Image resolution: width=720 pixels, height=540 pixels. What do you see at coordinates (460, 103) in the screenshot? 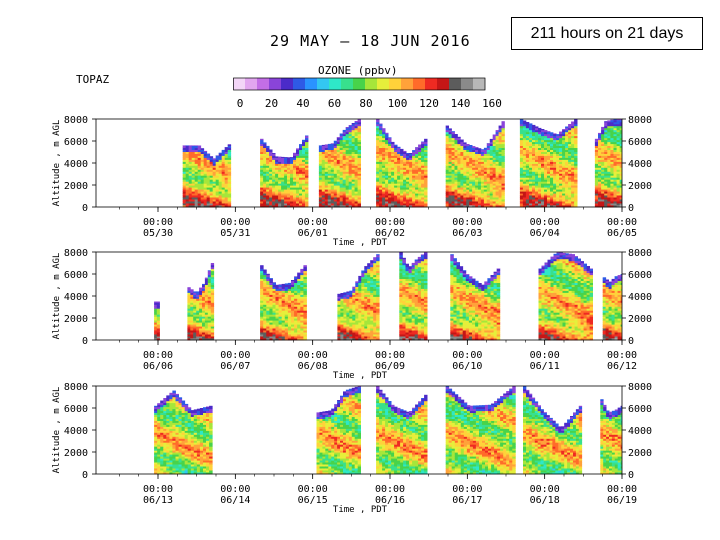
I see `colorbar-tick-label: 140` at bounding box center [460, 103].